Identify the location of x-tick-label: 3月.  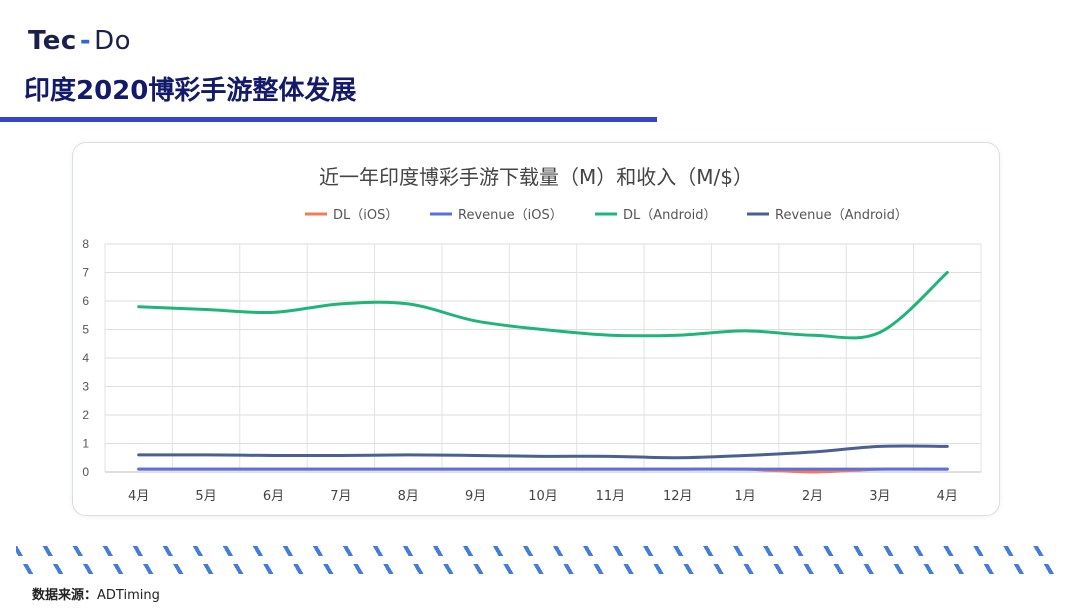
(879, 496).